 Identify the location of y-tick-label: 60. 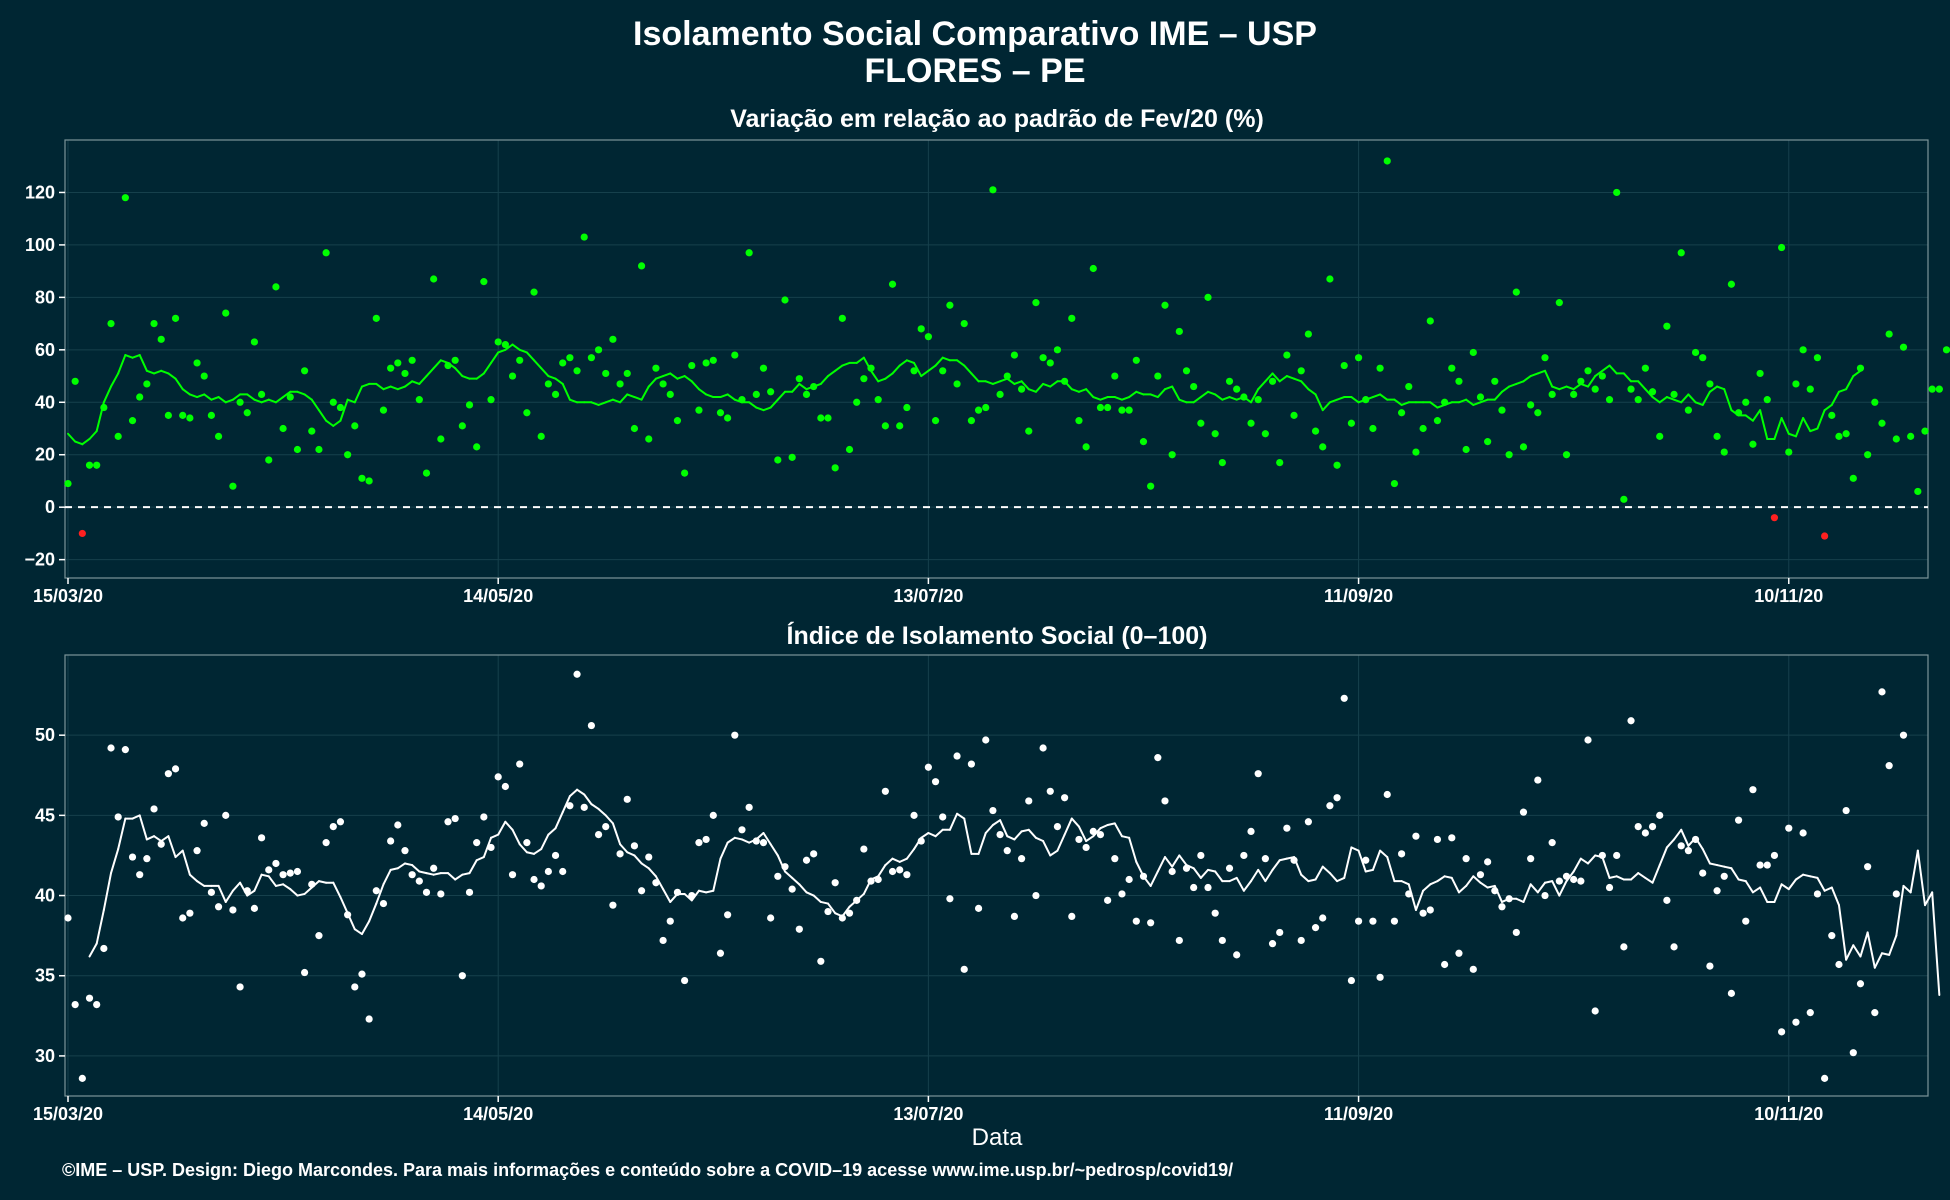
(45, 350).